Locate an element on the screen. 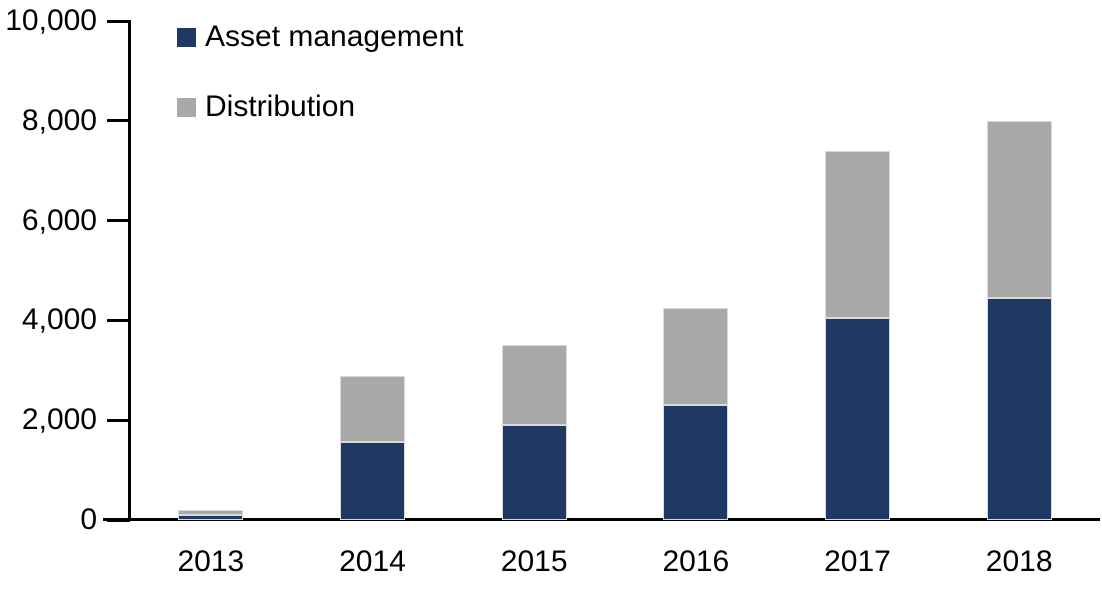 Image resolution: width=1102 pixels, height=594 pixels. y-axis-label-4,000: 4,000 is located at coordinates (59, 320).